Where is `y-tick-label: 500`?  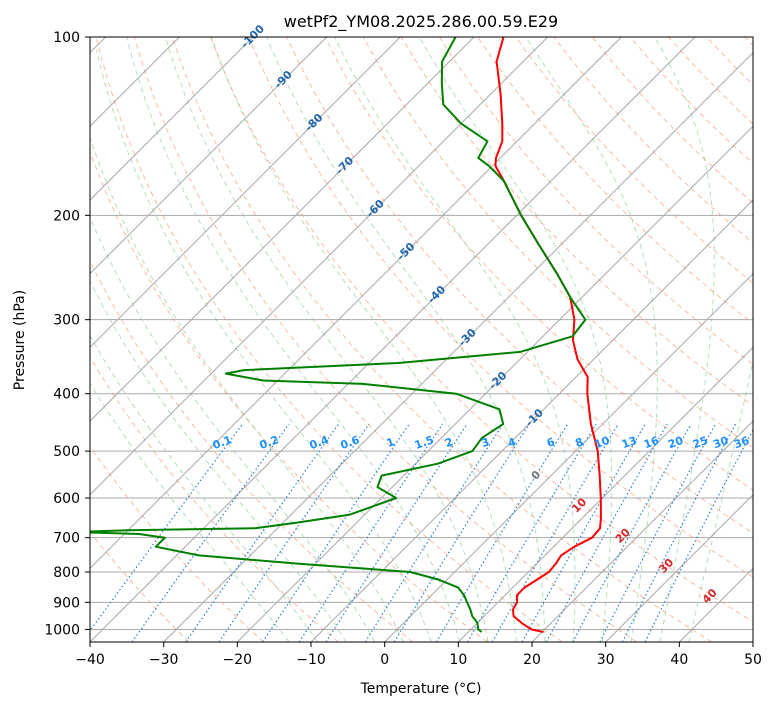 y-tick-label: 500 is located at coordinates (66, 452).